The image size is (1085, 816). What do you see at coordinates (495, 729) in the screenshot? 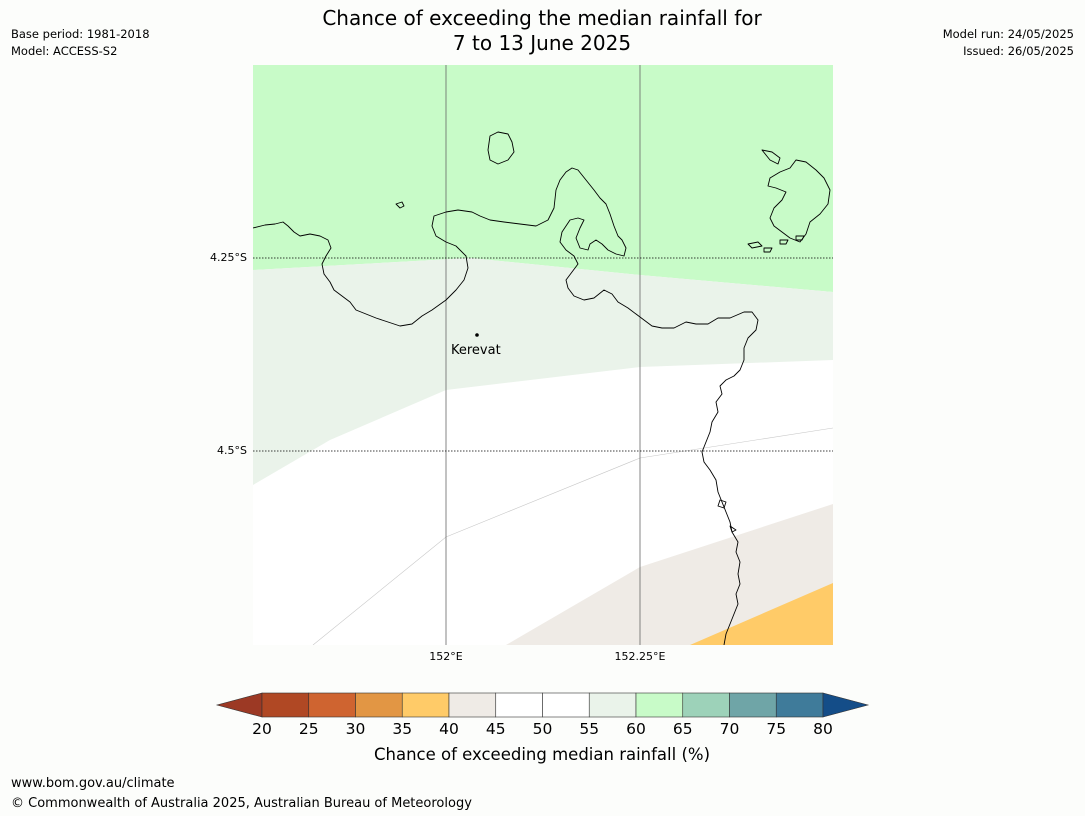
I see `colorbar-tick-label: 45` at bounding box center [495, 729].